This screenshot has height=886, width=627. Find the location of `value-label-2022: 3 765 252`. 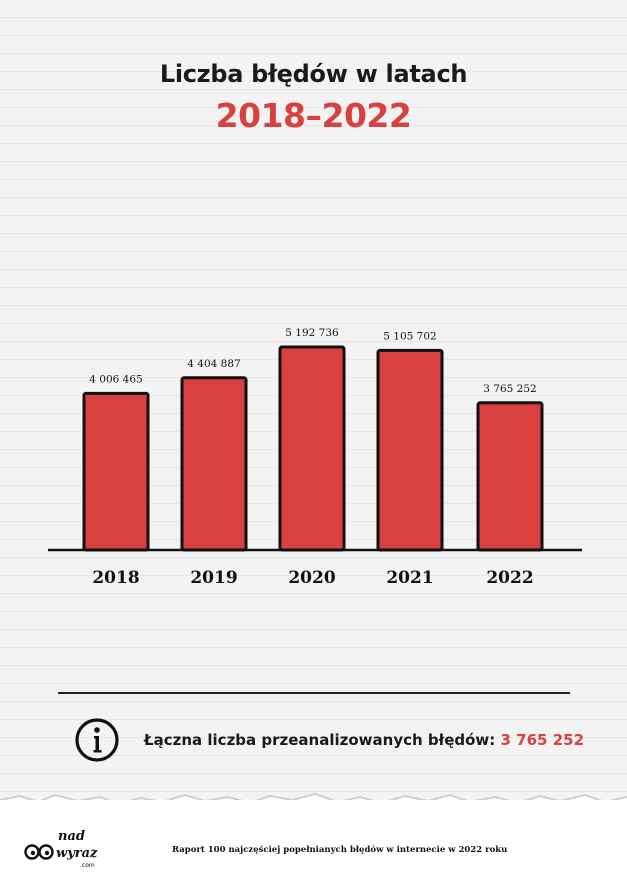

value-label-2022: 3 765 252 is located at coordinates (509, 389).